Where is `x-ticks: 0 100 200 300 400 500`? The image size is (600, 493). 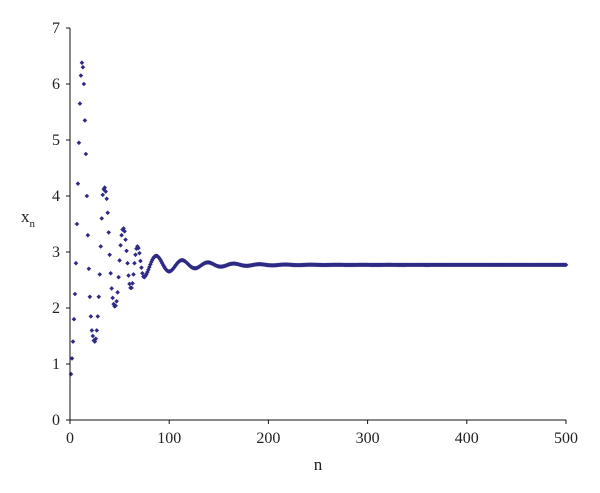
x-ticks: 0 100 200 300 400 500 is located at coordinates (322, 433).